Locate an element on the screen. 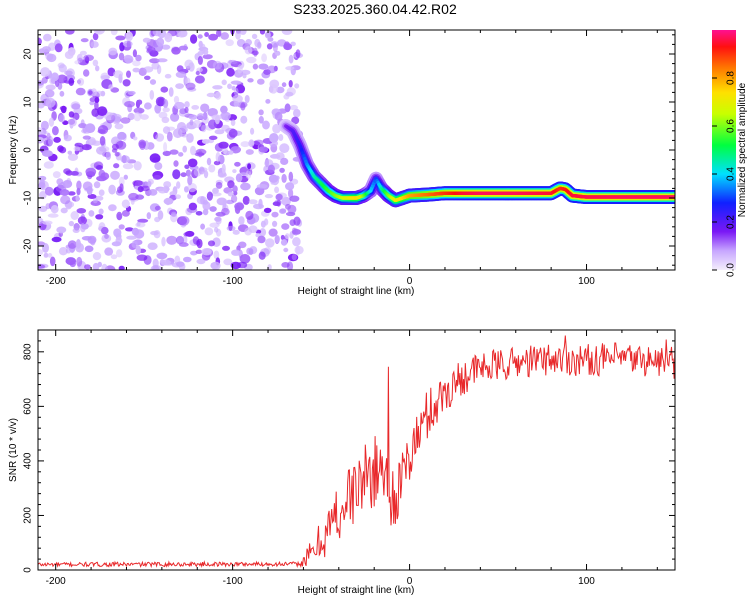 The image size is (750, 600). x-tick-label: 0 is located at coordinates (410, 281).